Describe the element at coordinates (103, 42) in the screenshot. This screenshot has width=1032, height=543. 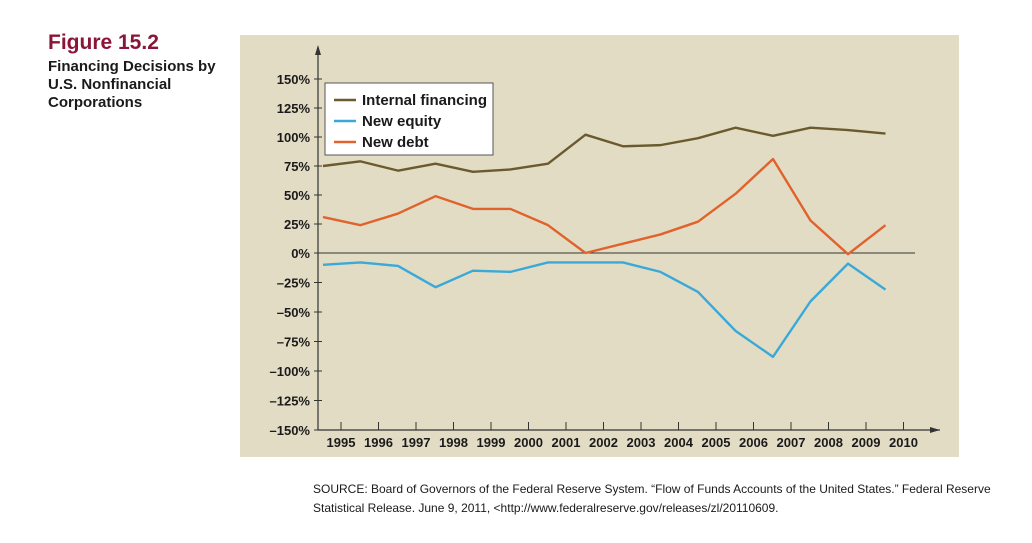
I see `figure-number: Figure 15.2` at that location.